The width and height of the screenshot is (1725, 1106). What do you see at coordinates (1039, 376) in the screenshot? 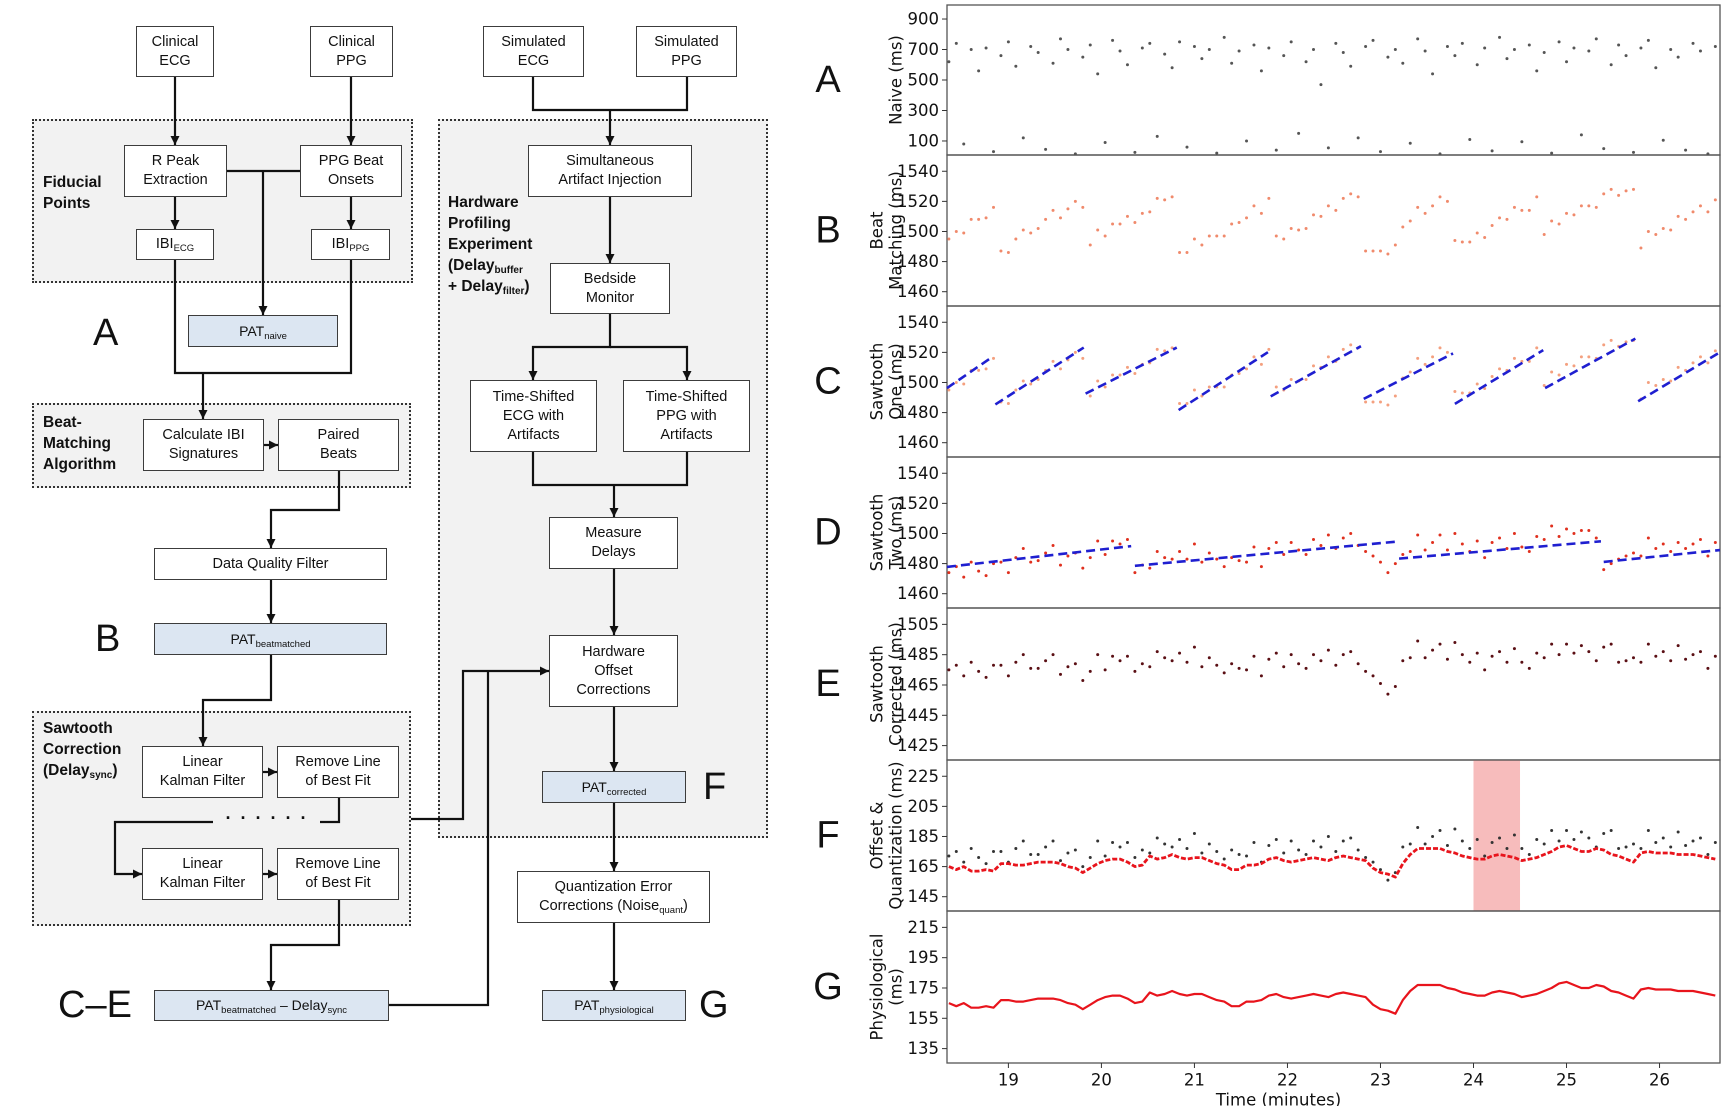
I see `fit-line-segment` at bounding box center [1039, 376].